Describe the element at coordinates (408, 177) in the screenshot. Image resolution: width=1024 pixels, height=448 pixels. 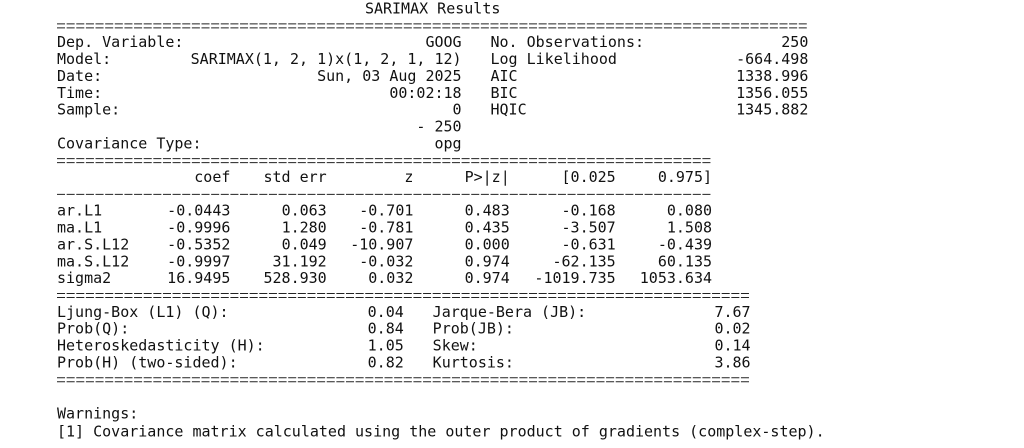
I see `column-header: z` at that location.